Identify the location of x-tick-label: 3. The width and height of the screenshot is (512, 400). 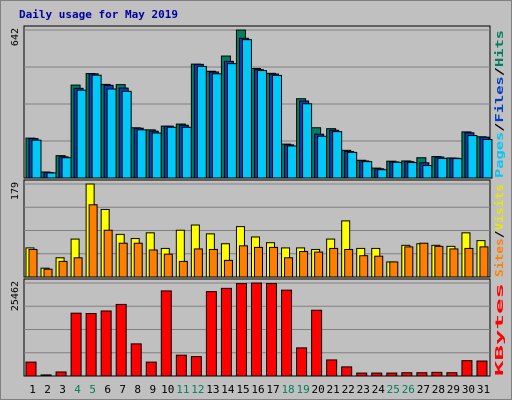
(62, 389).